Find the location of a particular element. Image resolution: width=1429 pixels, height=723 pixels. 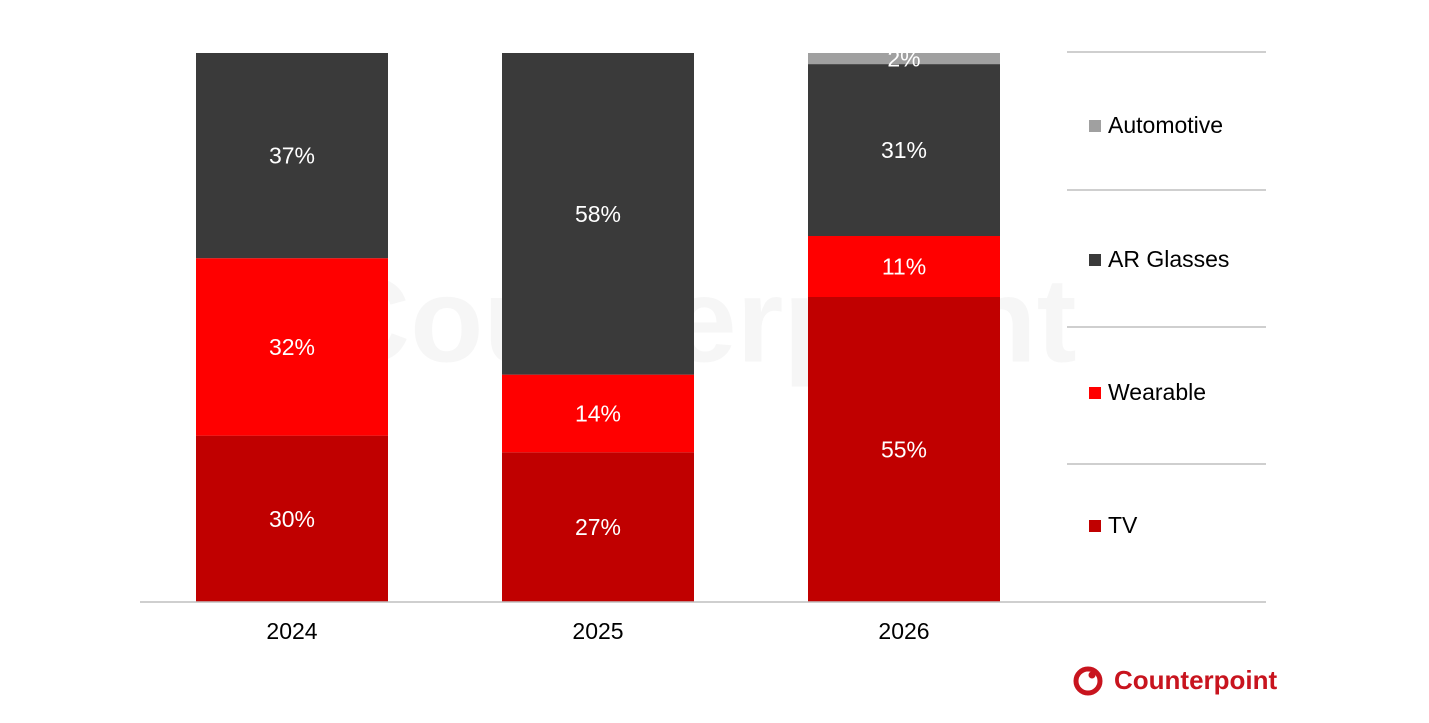

data-label: 32% is located at coordinates (292, 347).